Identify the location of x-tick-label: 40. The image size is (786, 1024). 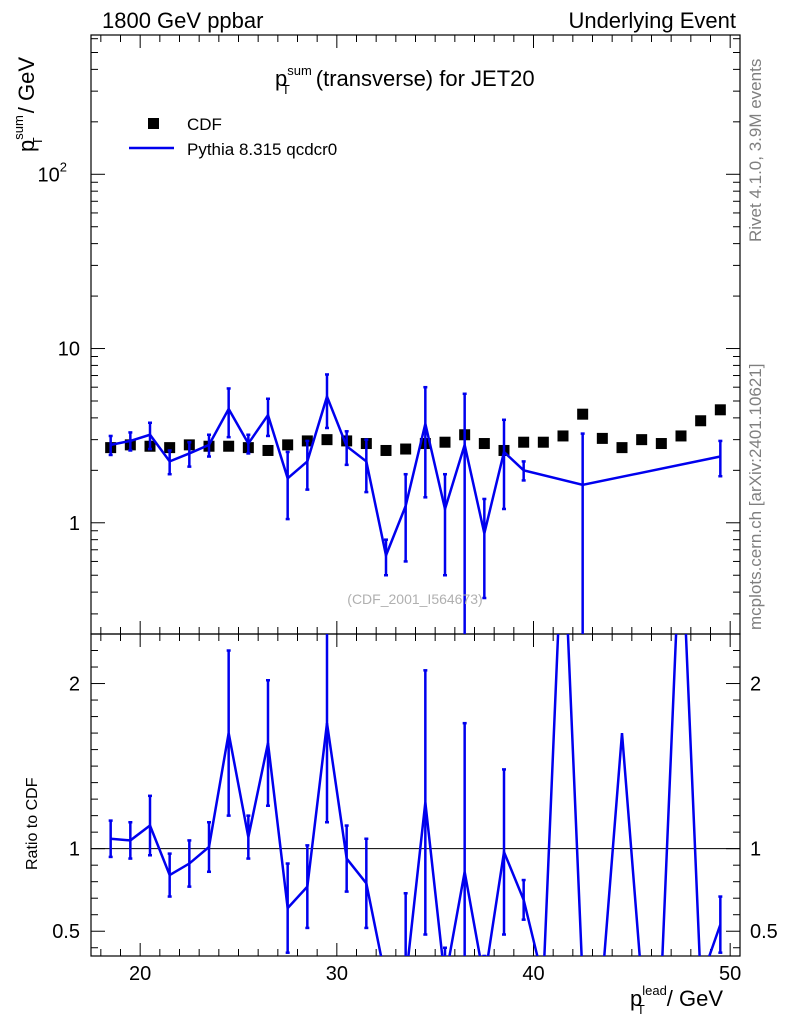
(533, 974).